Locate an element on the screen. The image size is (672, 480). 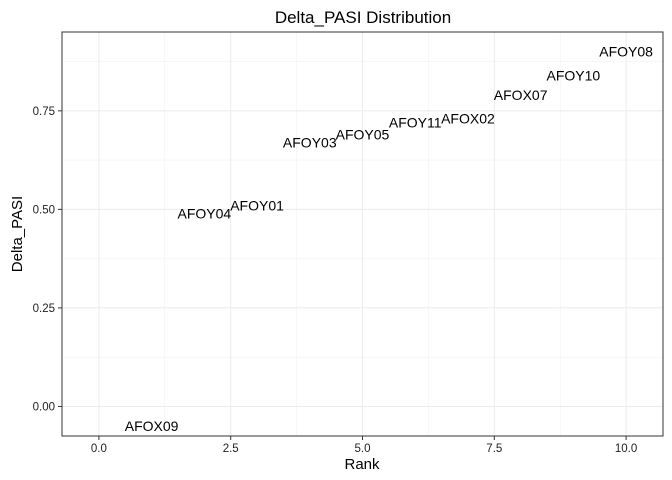
y-tick-label: 0.50 is located at coordinates (44, 210).